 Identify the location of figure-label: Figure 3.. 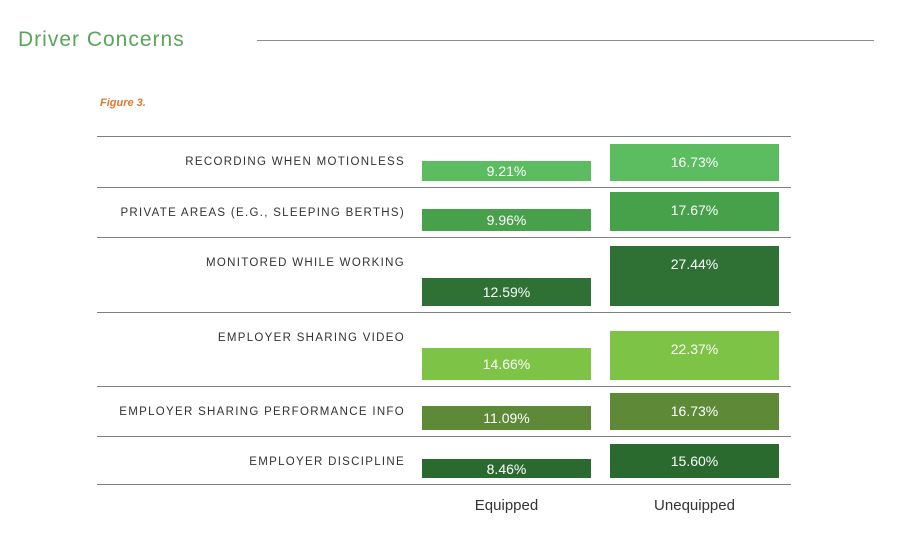
(123, 103).